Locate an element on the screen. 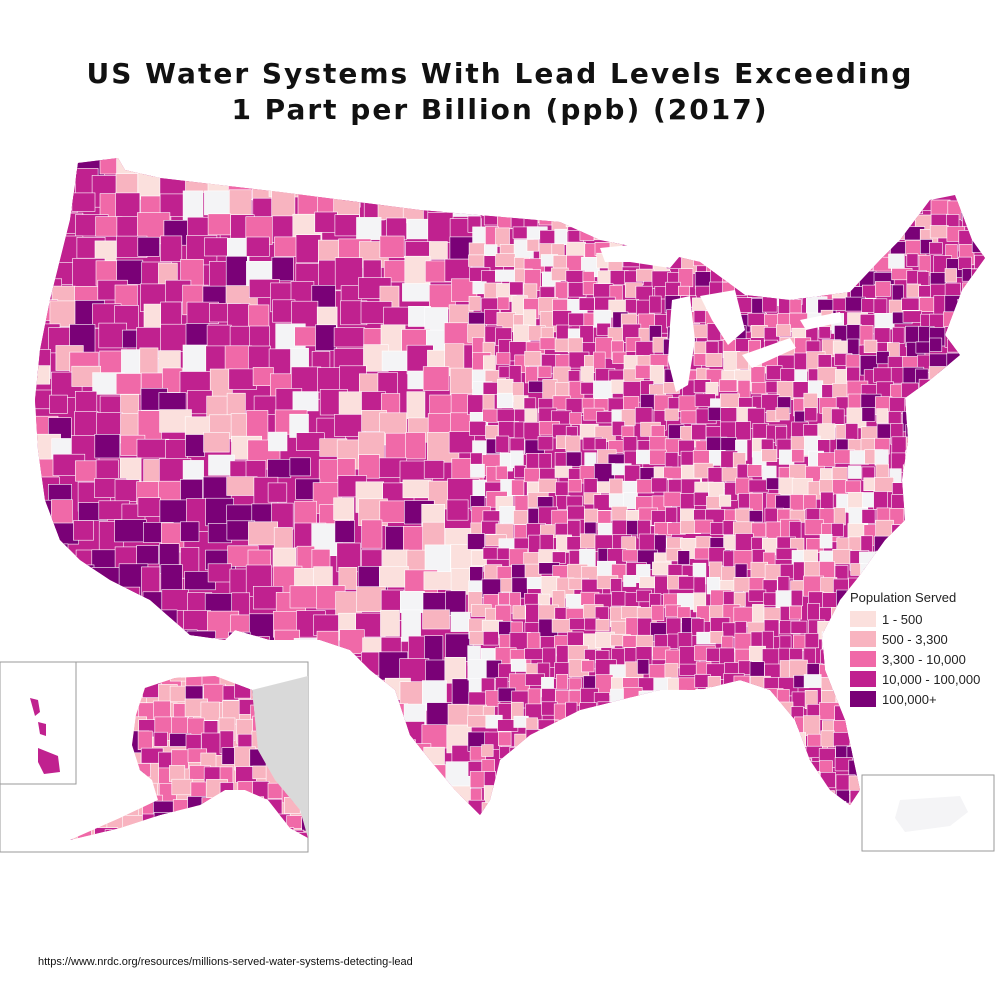 The height and width of the screenshot is (1000, 1000). lake-erie is located at coordinates (769, 353).